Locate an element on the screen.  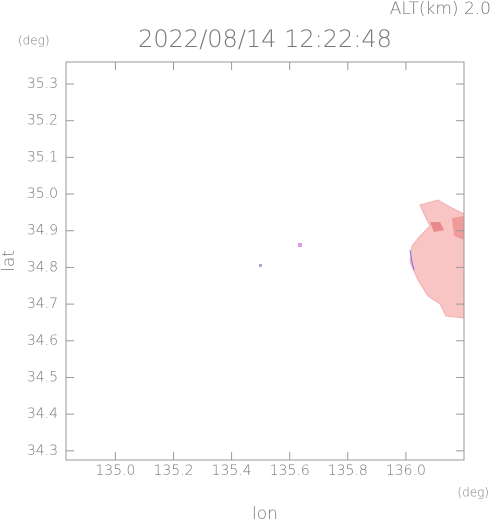
x-unit: (deg) is located at coordinates (473, 493).